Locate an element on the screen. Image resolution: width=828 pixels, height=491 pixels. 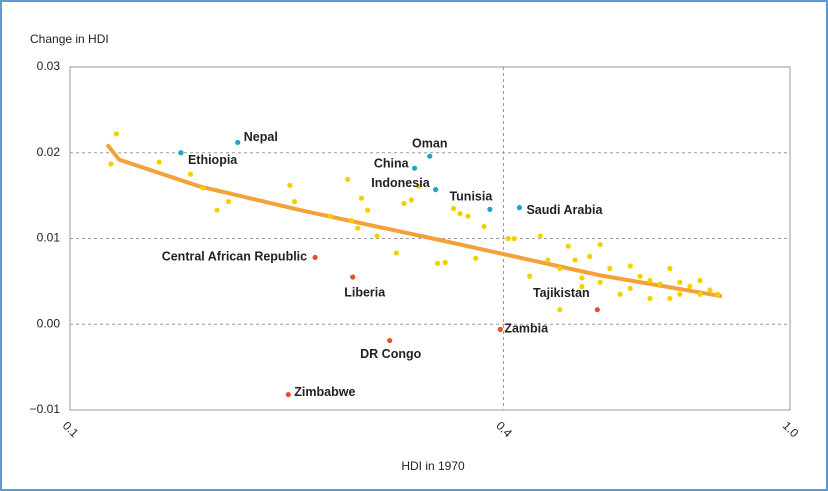
point-label: Nepal is located at coordinates (261, 137).